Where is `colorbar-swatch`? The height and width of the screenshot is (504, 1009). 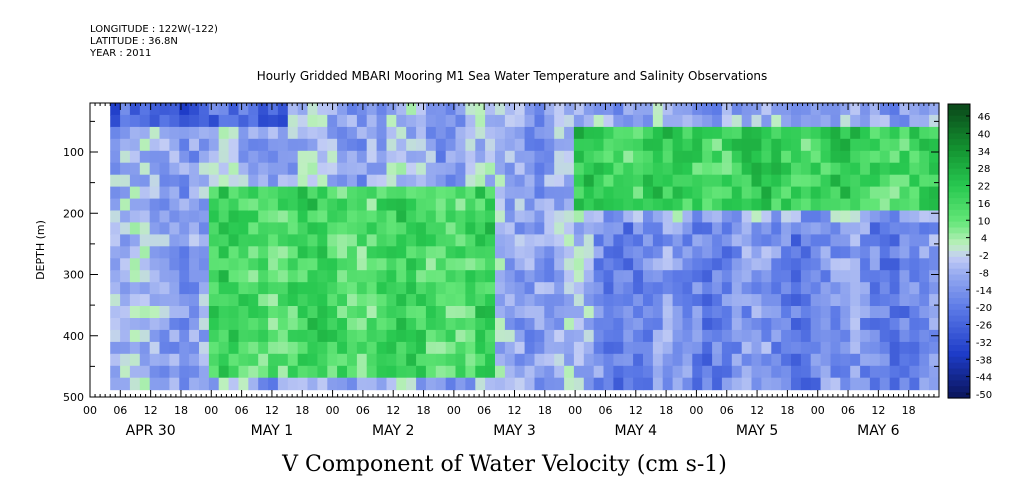 colorbar-swatch is located at coordinates (959, 130).